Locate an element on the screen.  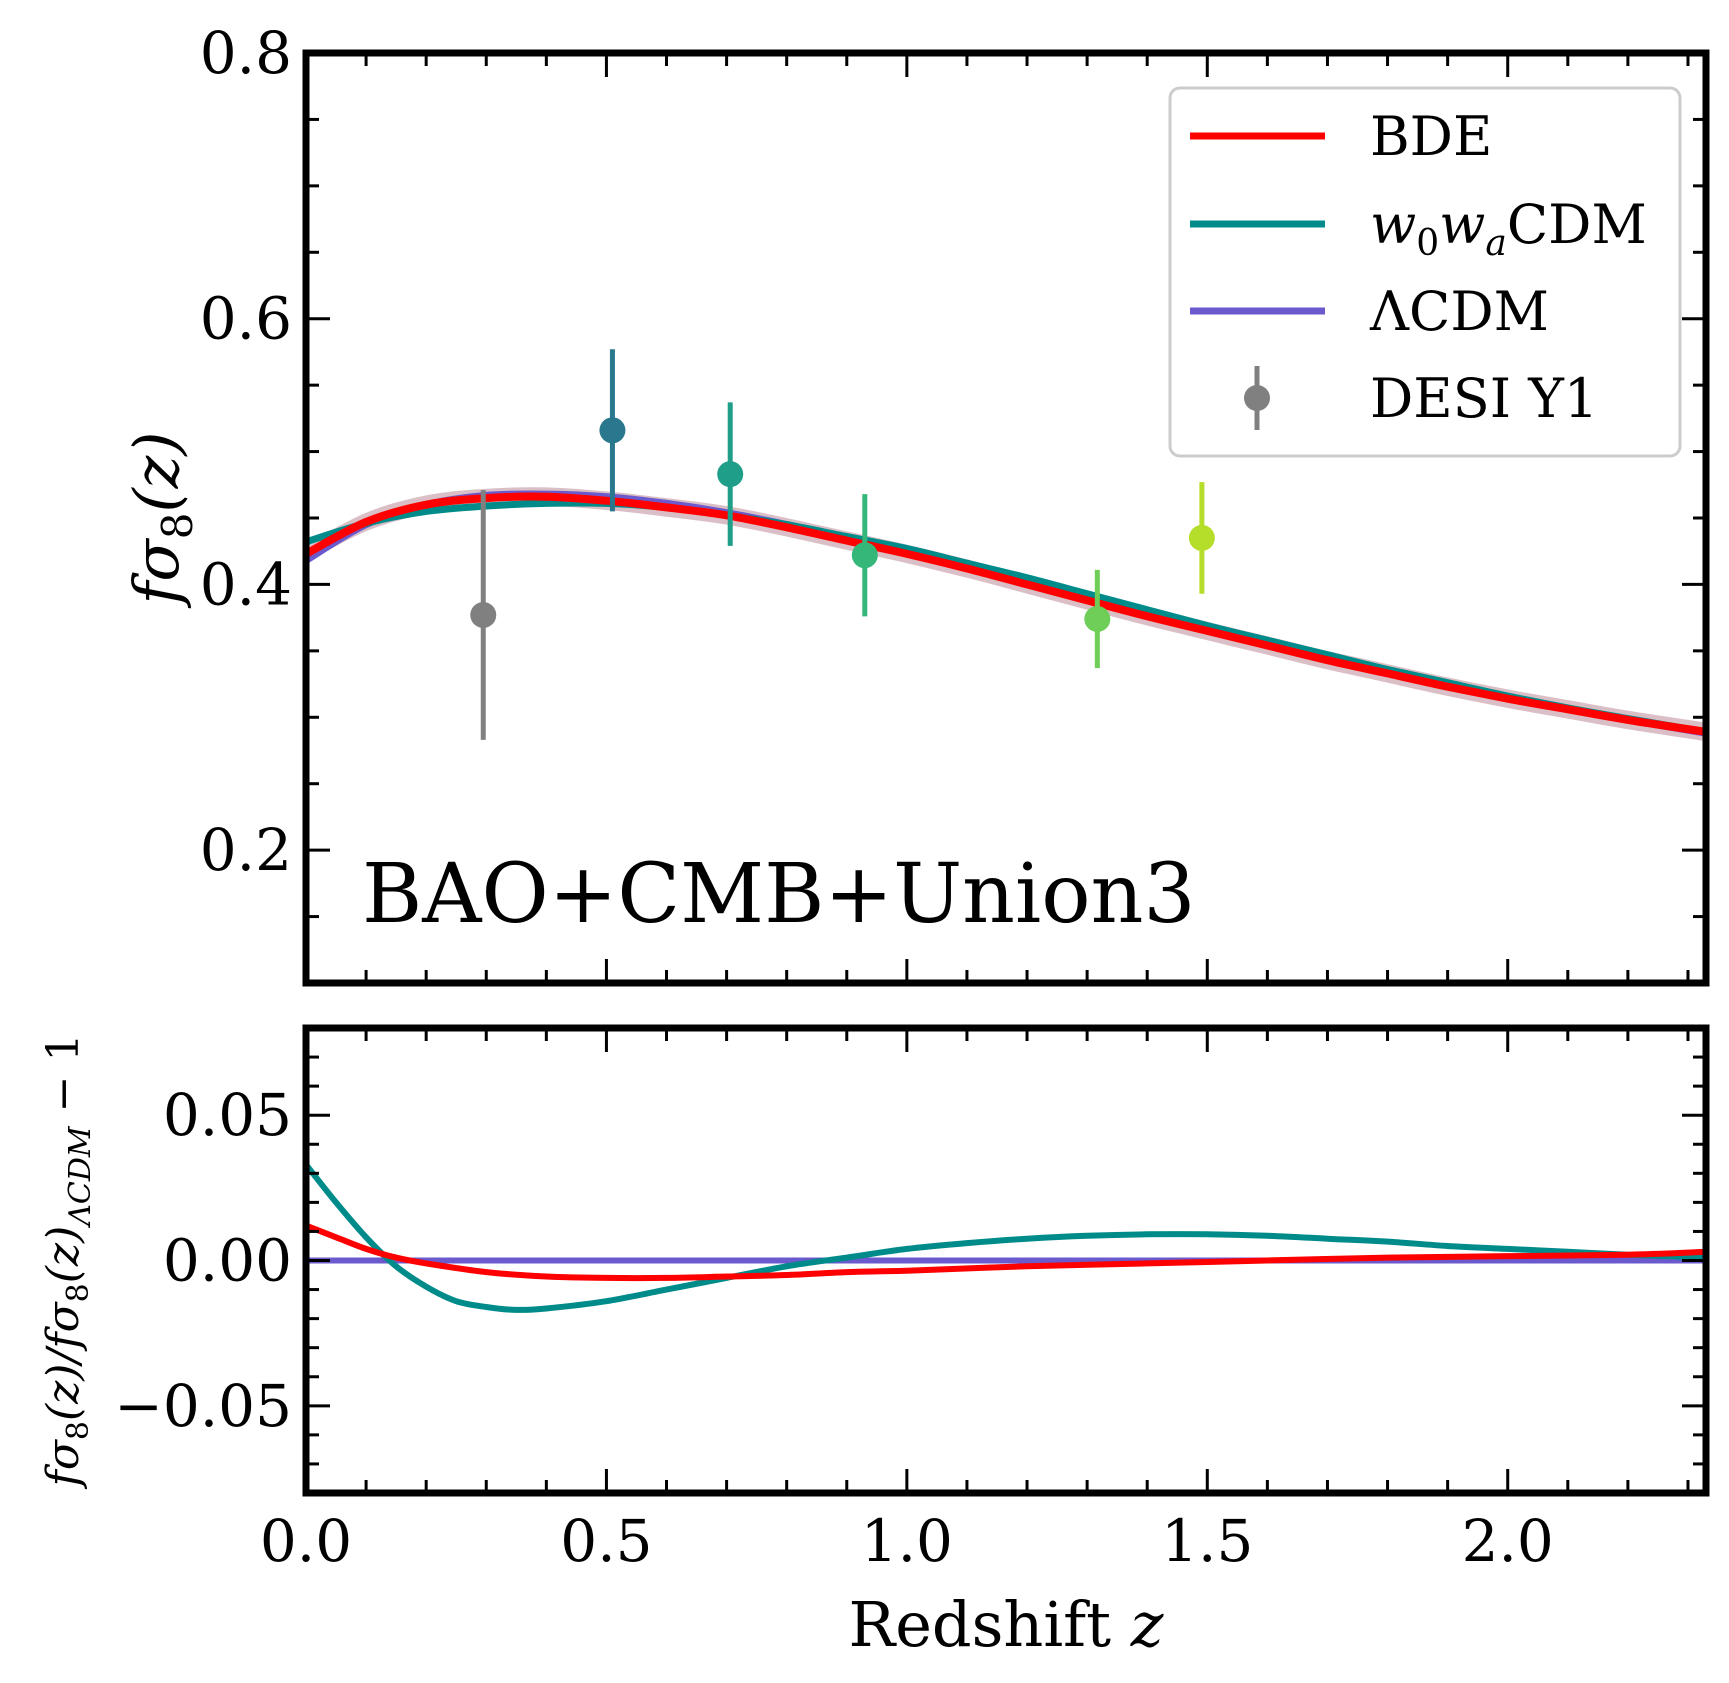
uncertainty-band is located at coordinates (1006, 614).